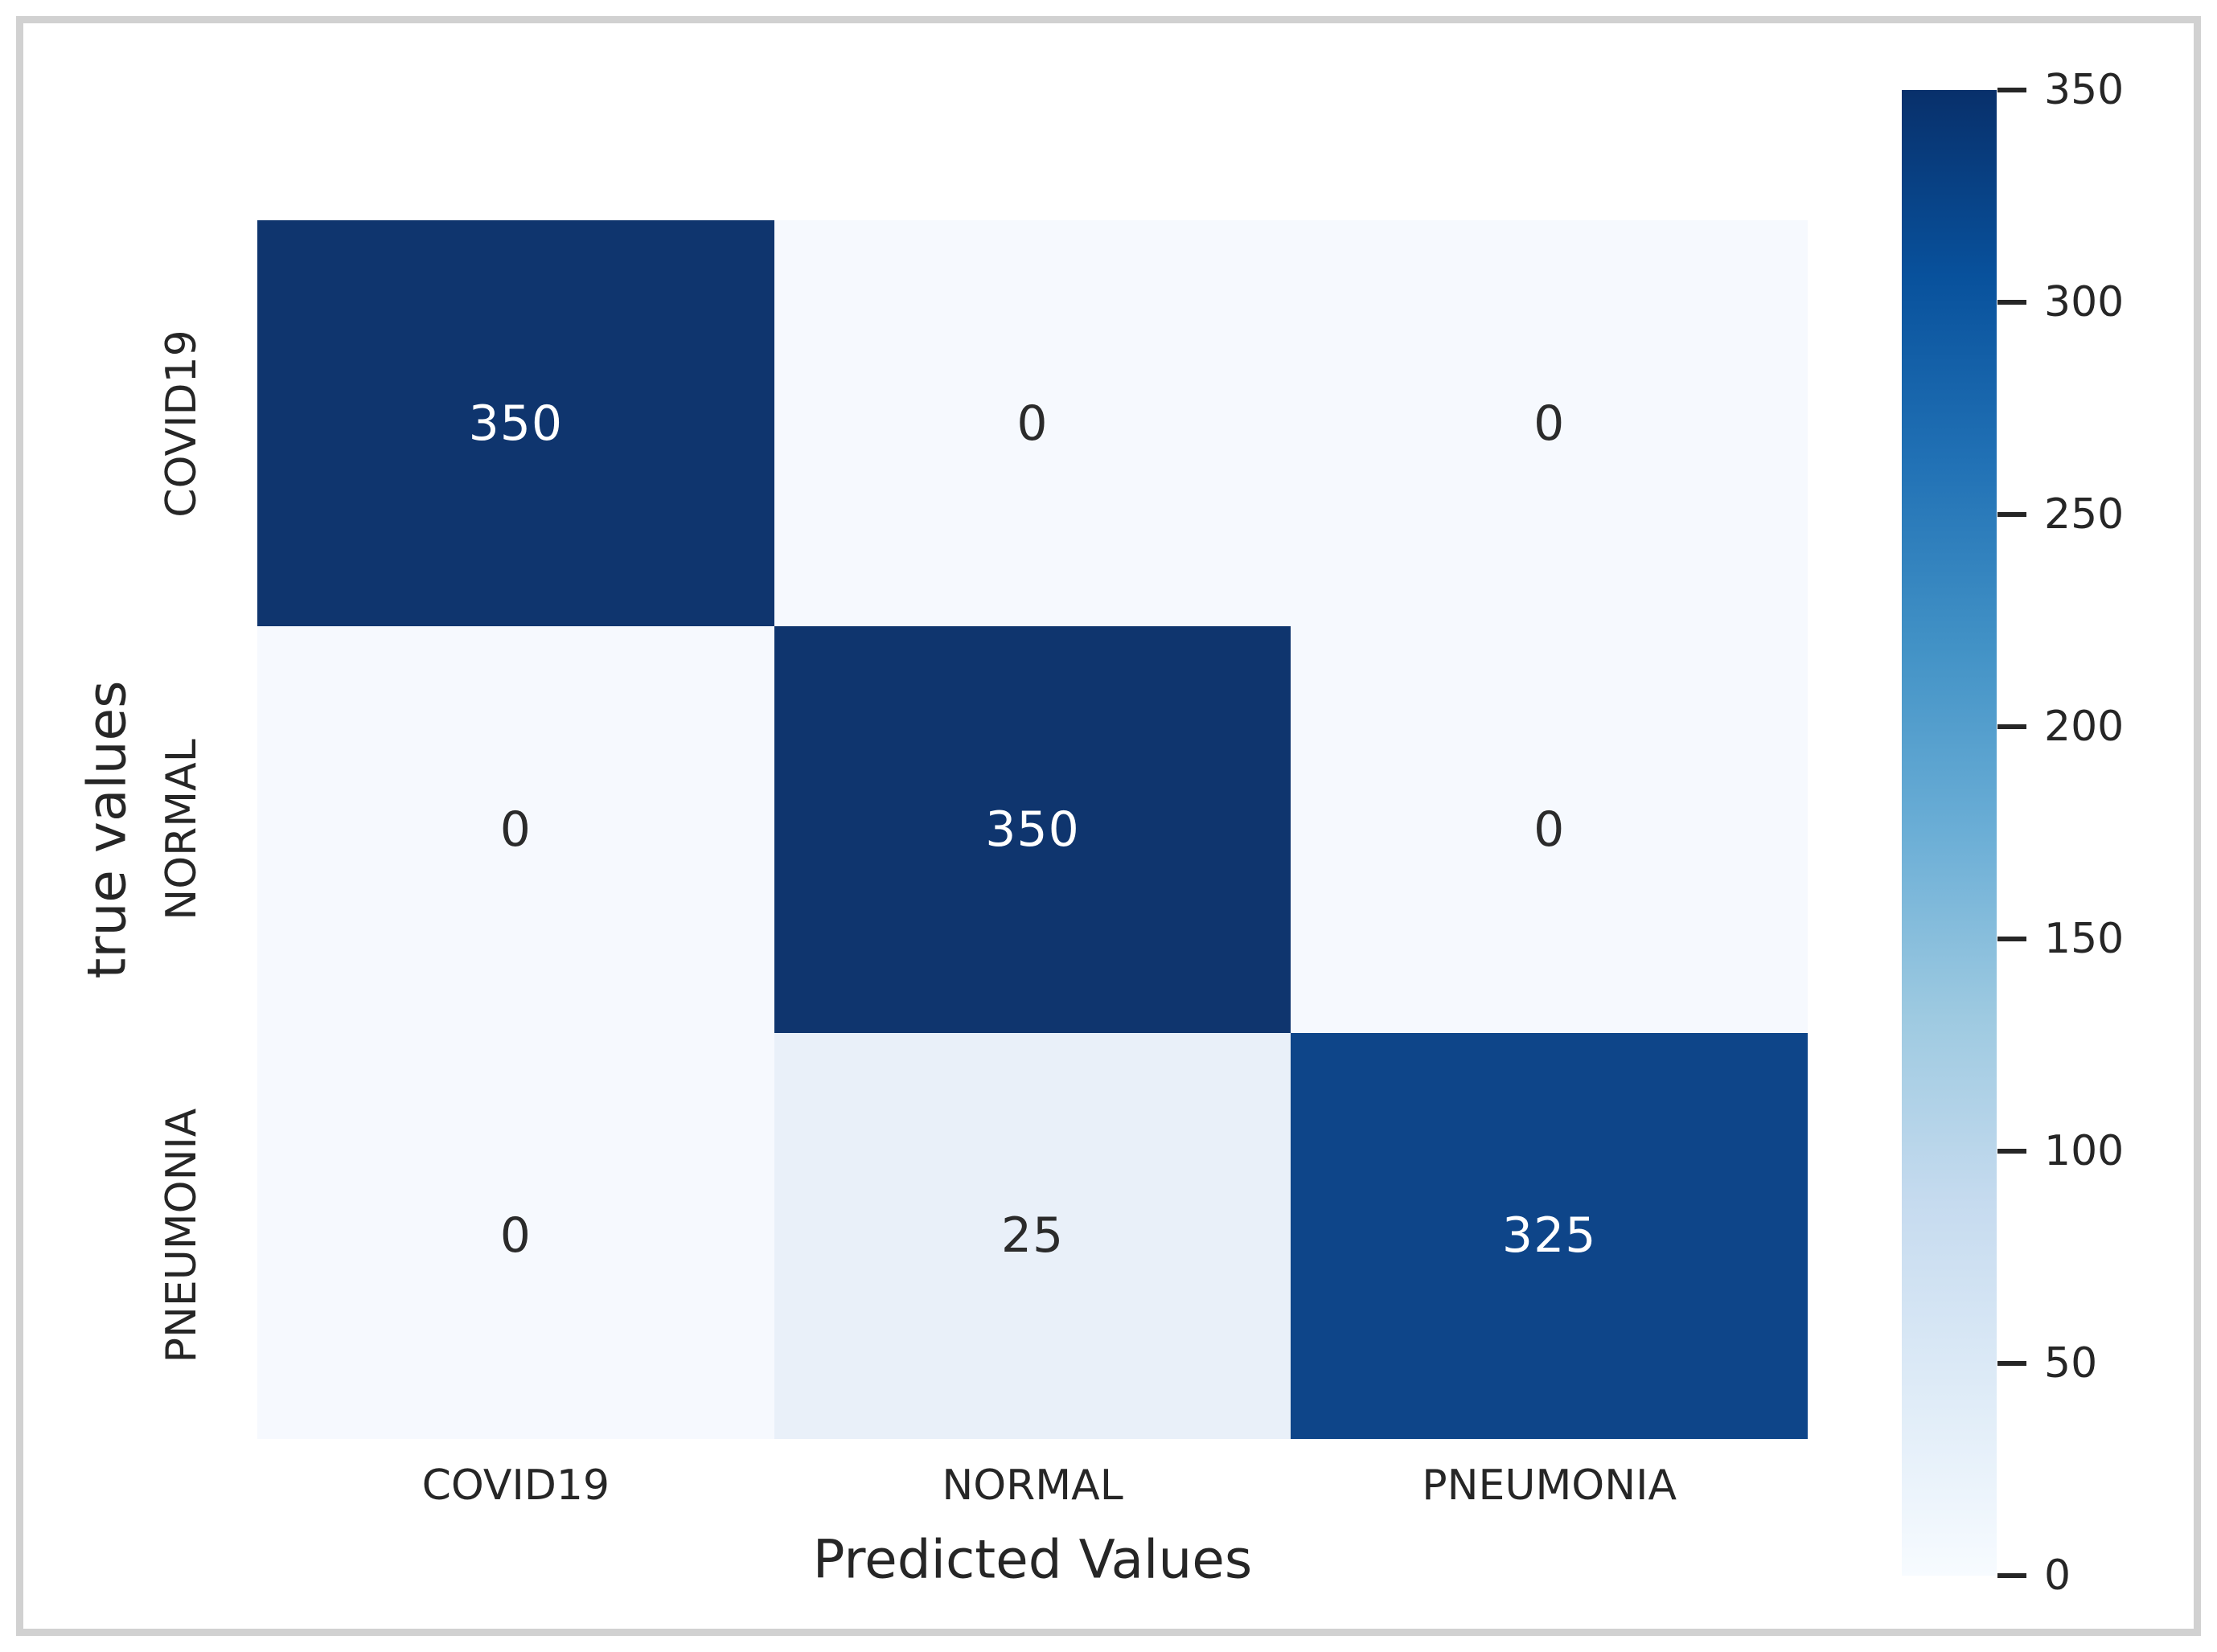 Image resolution: width=2217 pixels, height=1652 pixels. Describe the element at coordinates (1549, 829) in the screenshot. I see `heatmap-cell-NORMAL-PNEUMONIA: 0` at that location.